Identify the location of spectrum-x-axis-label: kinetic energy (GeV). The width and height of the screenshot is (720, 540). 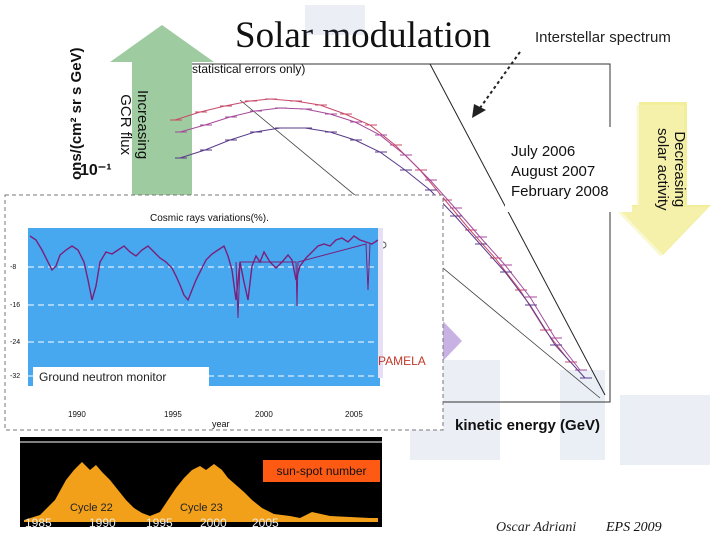
(528, 425).